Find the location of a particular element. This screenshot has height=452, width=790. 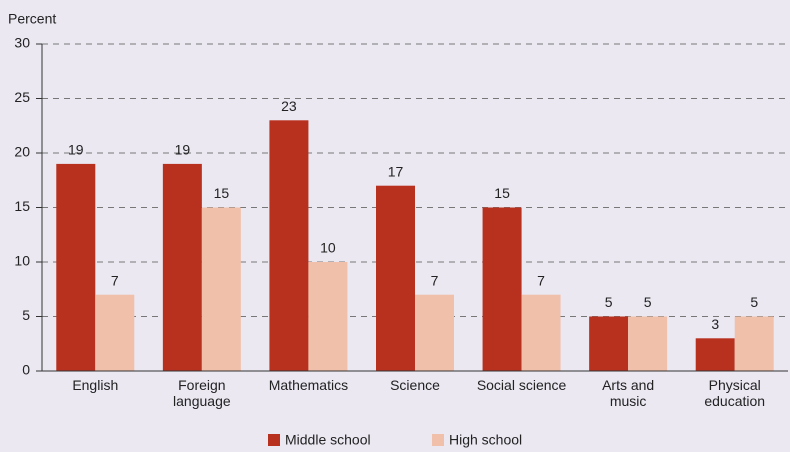

y-axis-label: Percent is located at coordinates (32, 19).